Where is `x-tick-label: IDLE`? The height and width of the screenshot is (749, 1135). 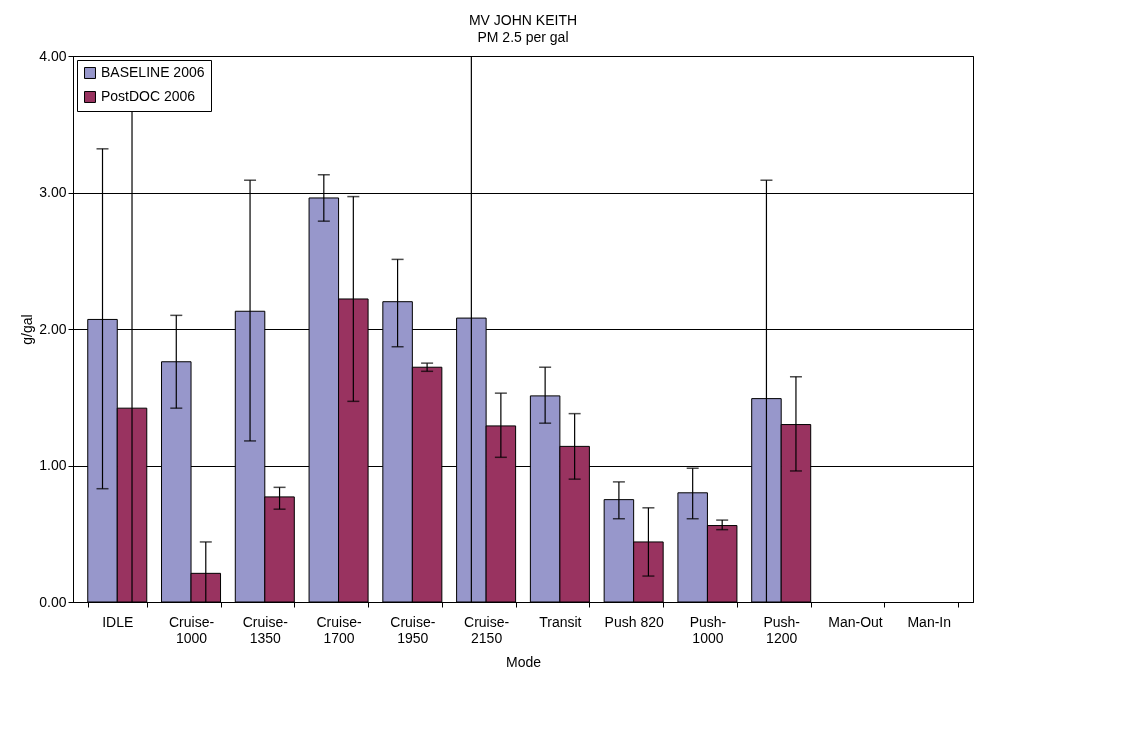 x-tick-label: IDLE is located at coordinates (118, 621).